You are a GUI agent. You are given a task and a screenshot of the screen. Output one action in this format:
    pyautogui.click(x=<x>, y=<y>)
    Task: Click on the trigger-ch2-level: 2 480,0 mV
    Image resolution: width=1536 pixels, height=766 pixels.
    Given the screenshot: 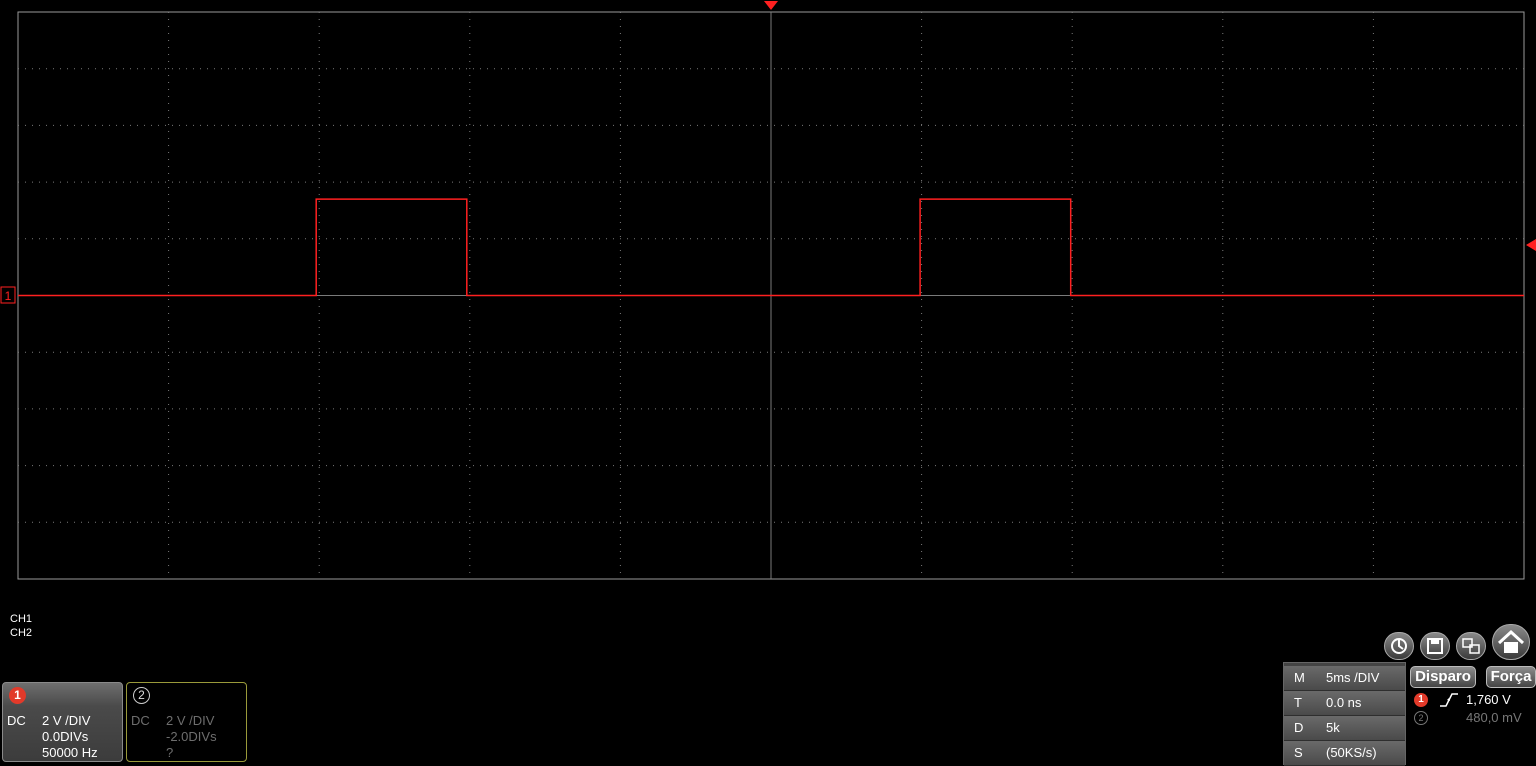 What is the action you would take?
    pyautogui.click(x=1474, y=719)
    